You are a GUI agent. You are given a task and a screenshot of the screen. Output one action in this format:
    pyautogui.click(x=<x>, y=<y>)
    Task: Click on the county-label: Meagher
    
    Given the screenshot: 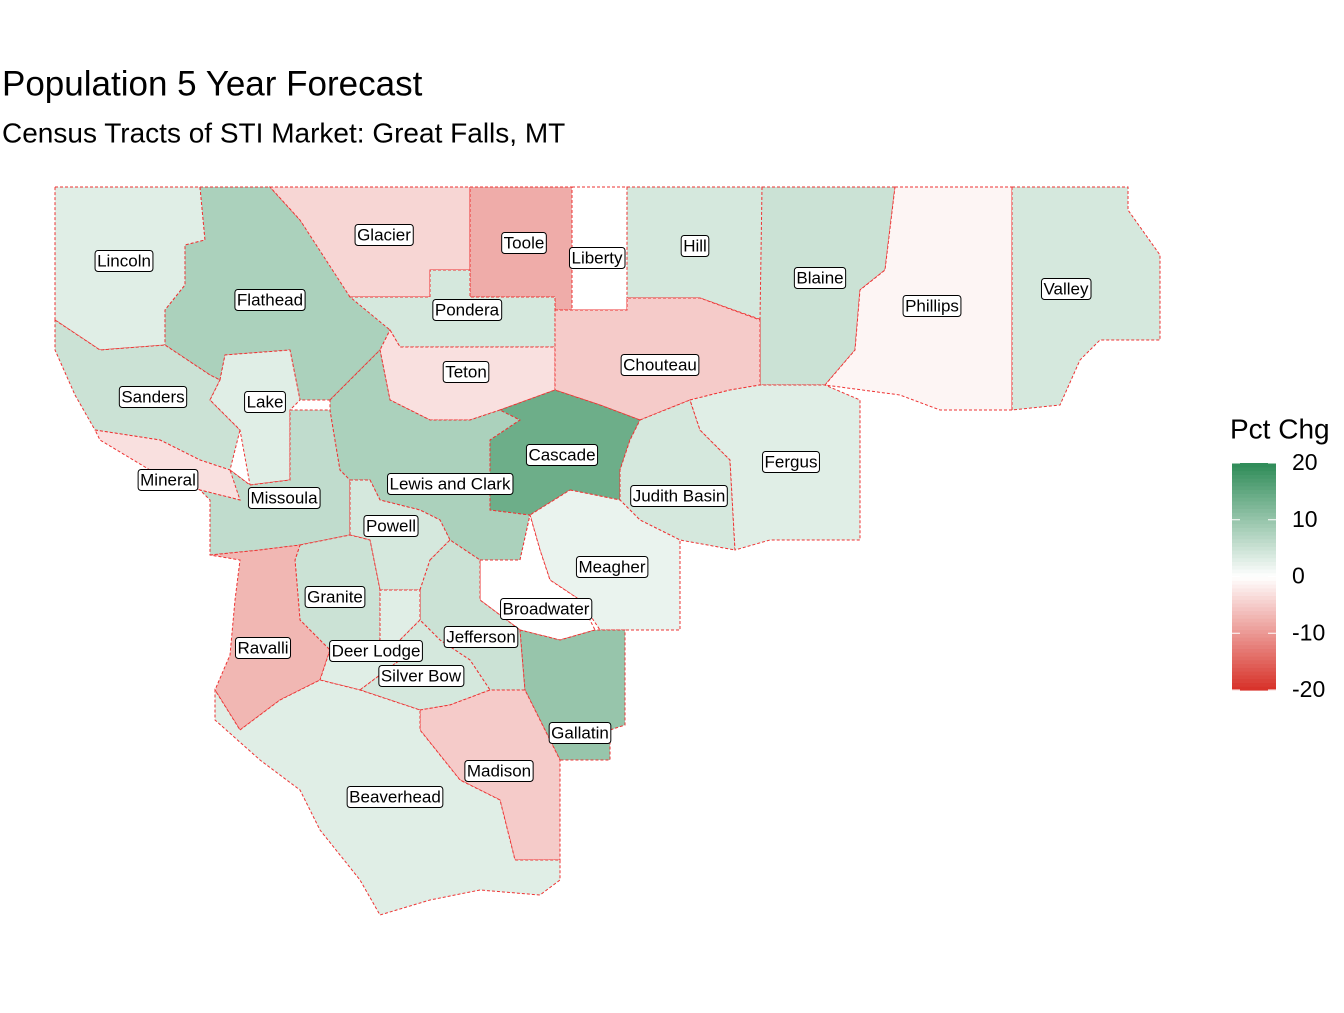 What is the action you would take?
    pyautogui.click(x=611, y=566)
    